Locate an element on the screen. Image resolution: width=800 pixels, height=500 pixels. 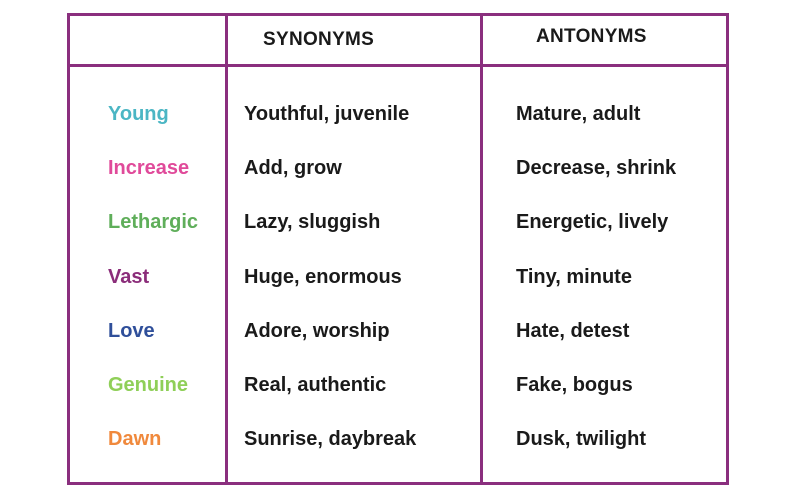
antonyms-cell: Energetic, lively is located at coordinates (592, 222).